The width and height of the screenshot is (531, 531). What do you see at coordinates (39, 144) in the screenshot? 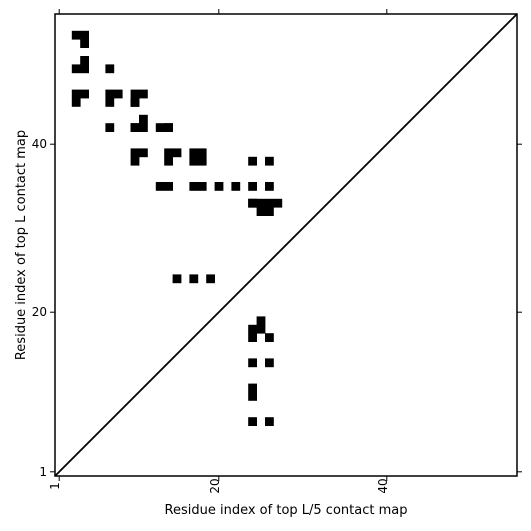
I see `y-tick-label: 40` at bounding box center [39, 144].